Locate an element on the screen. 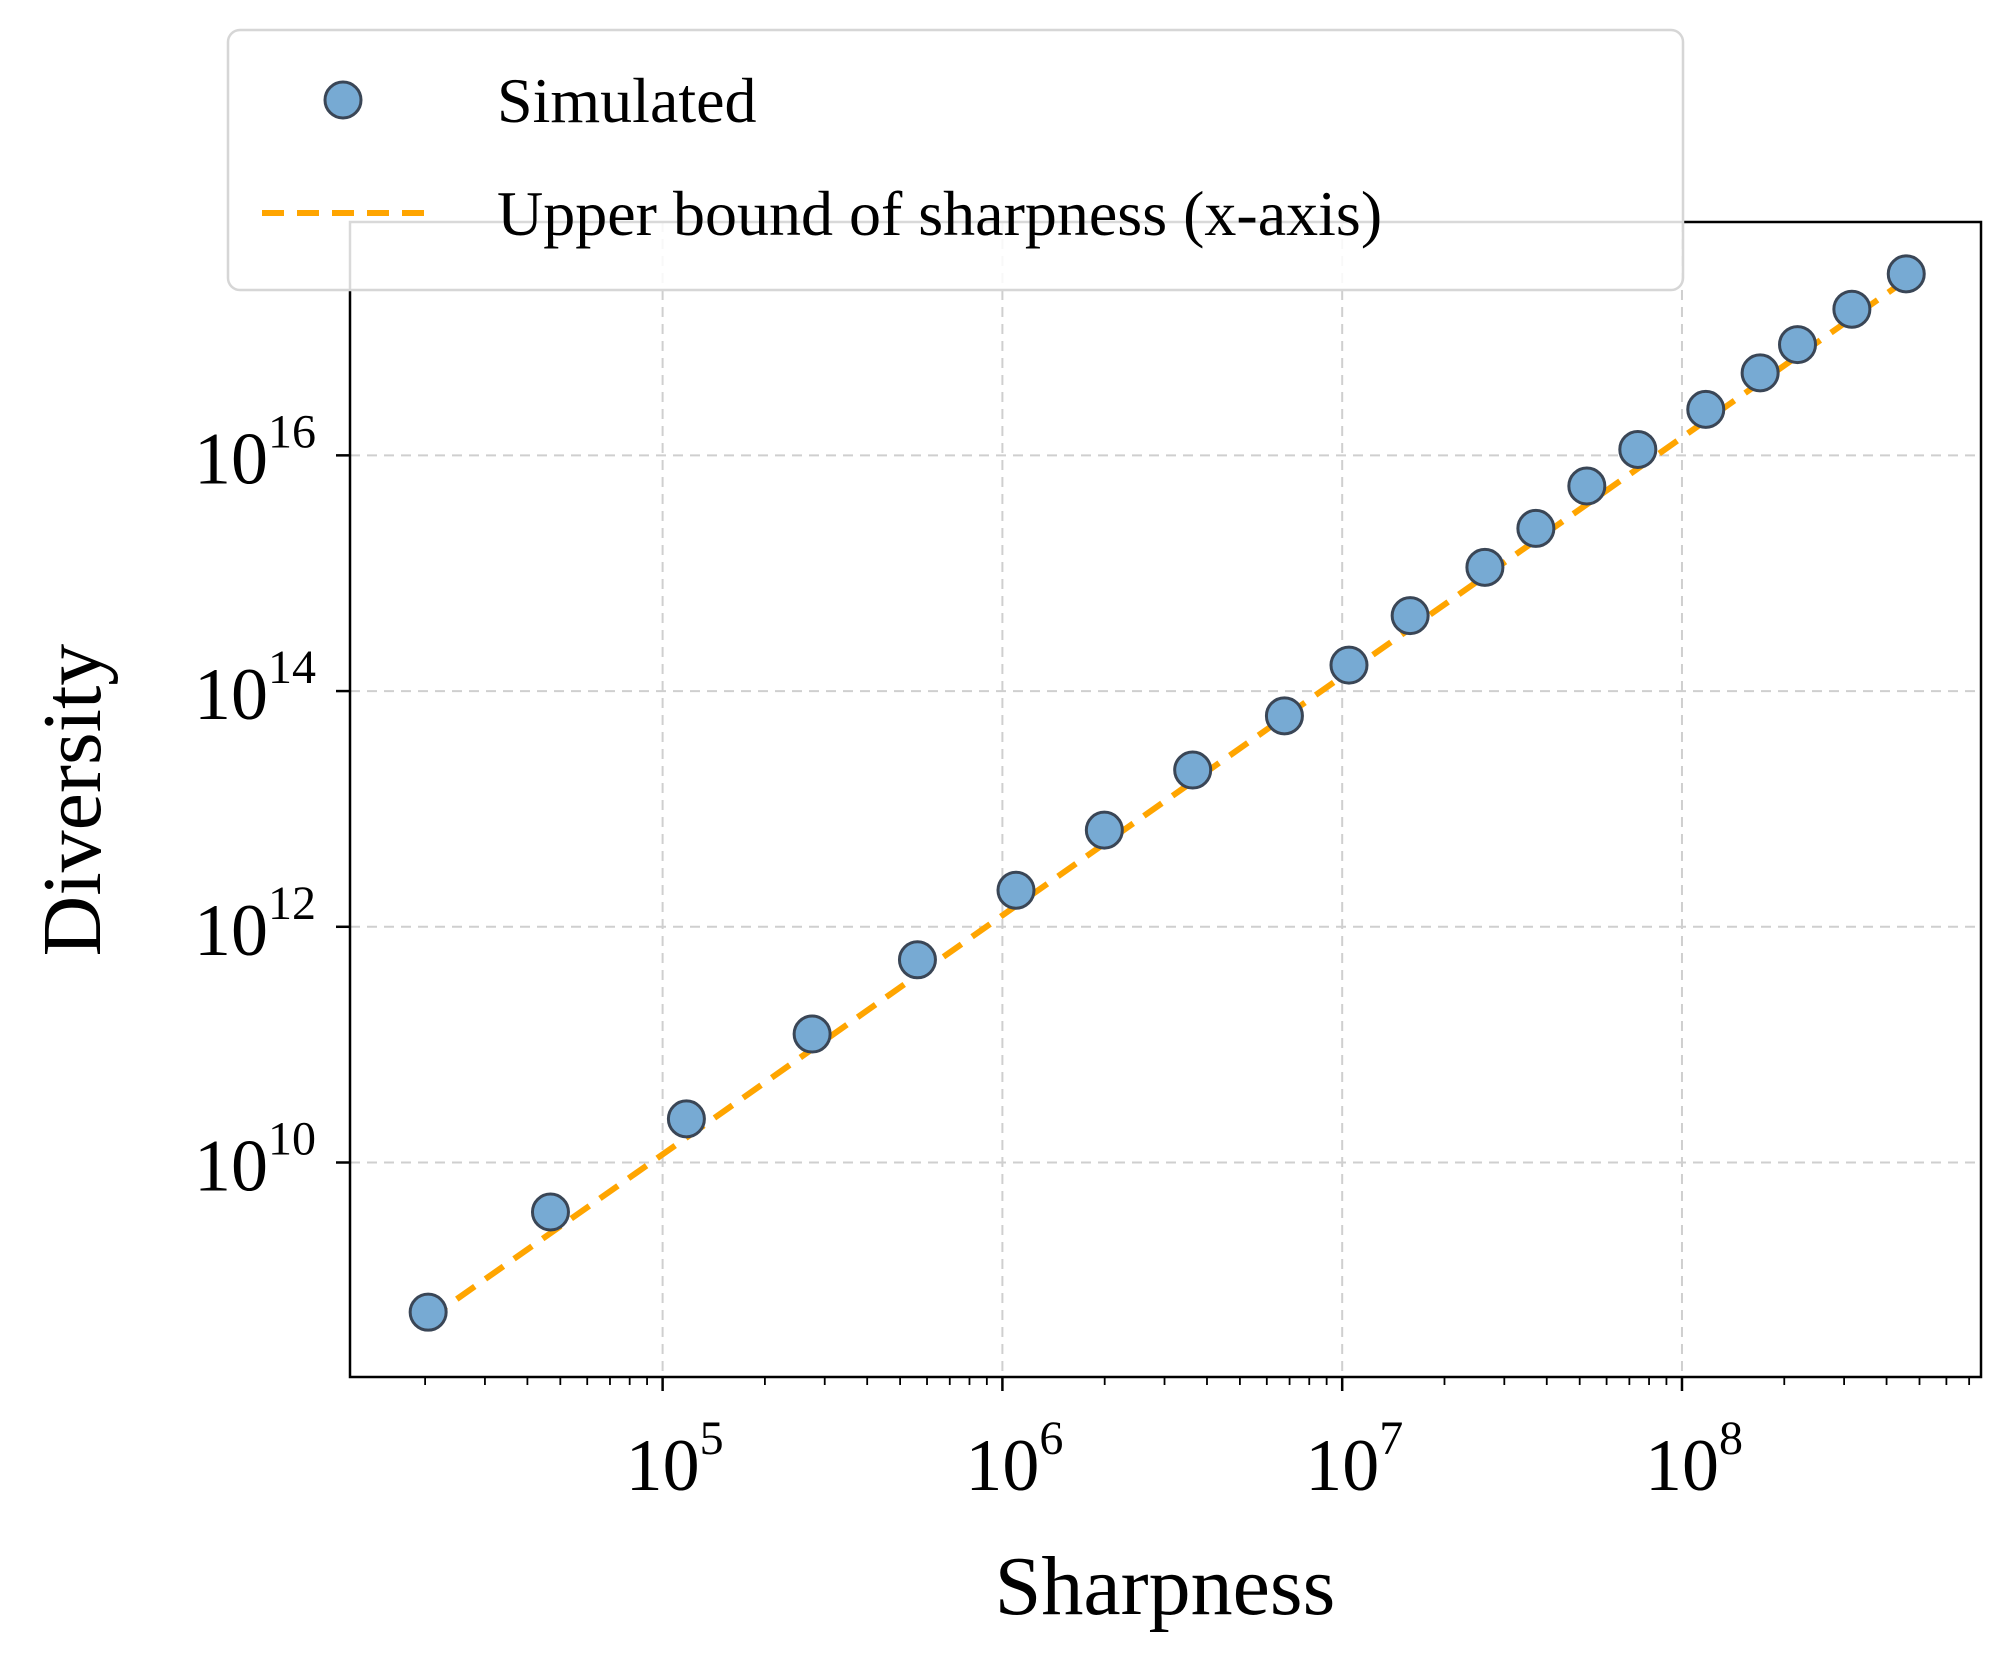 The height and width of the screenshot is (1662, 2005). y-tick-label: 1012 is located at coordinates (255, 924).